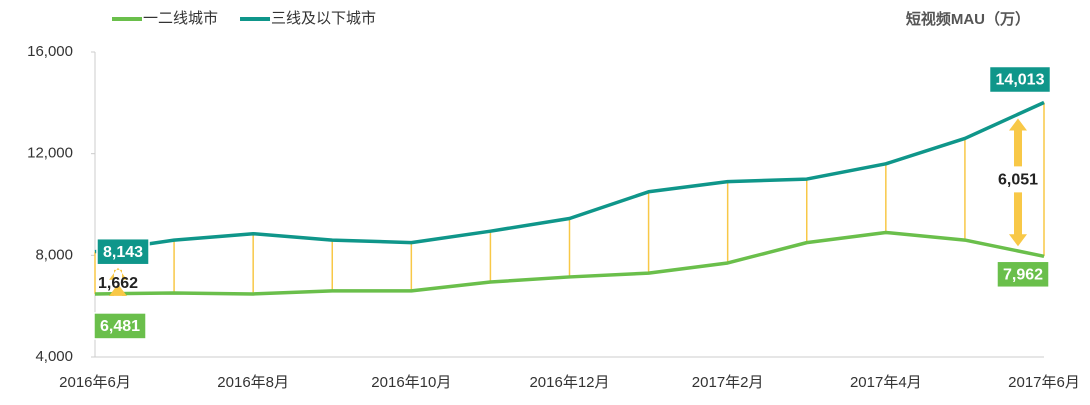  I want to click on difference-label: 1,662, so click(118, 283).